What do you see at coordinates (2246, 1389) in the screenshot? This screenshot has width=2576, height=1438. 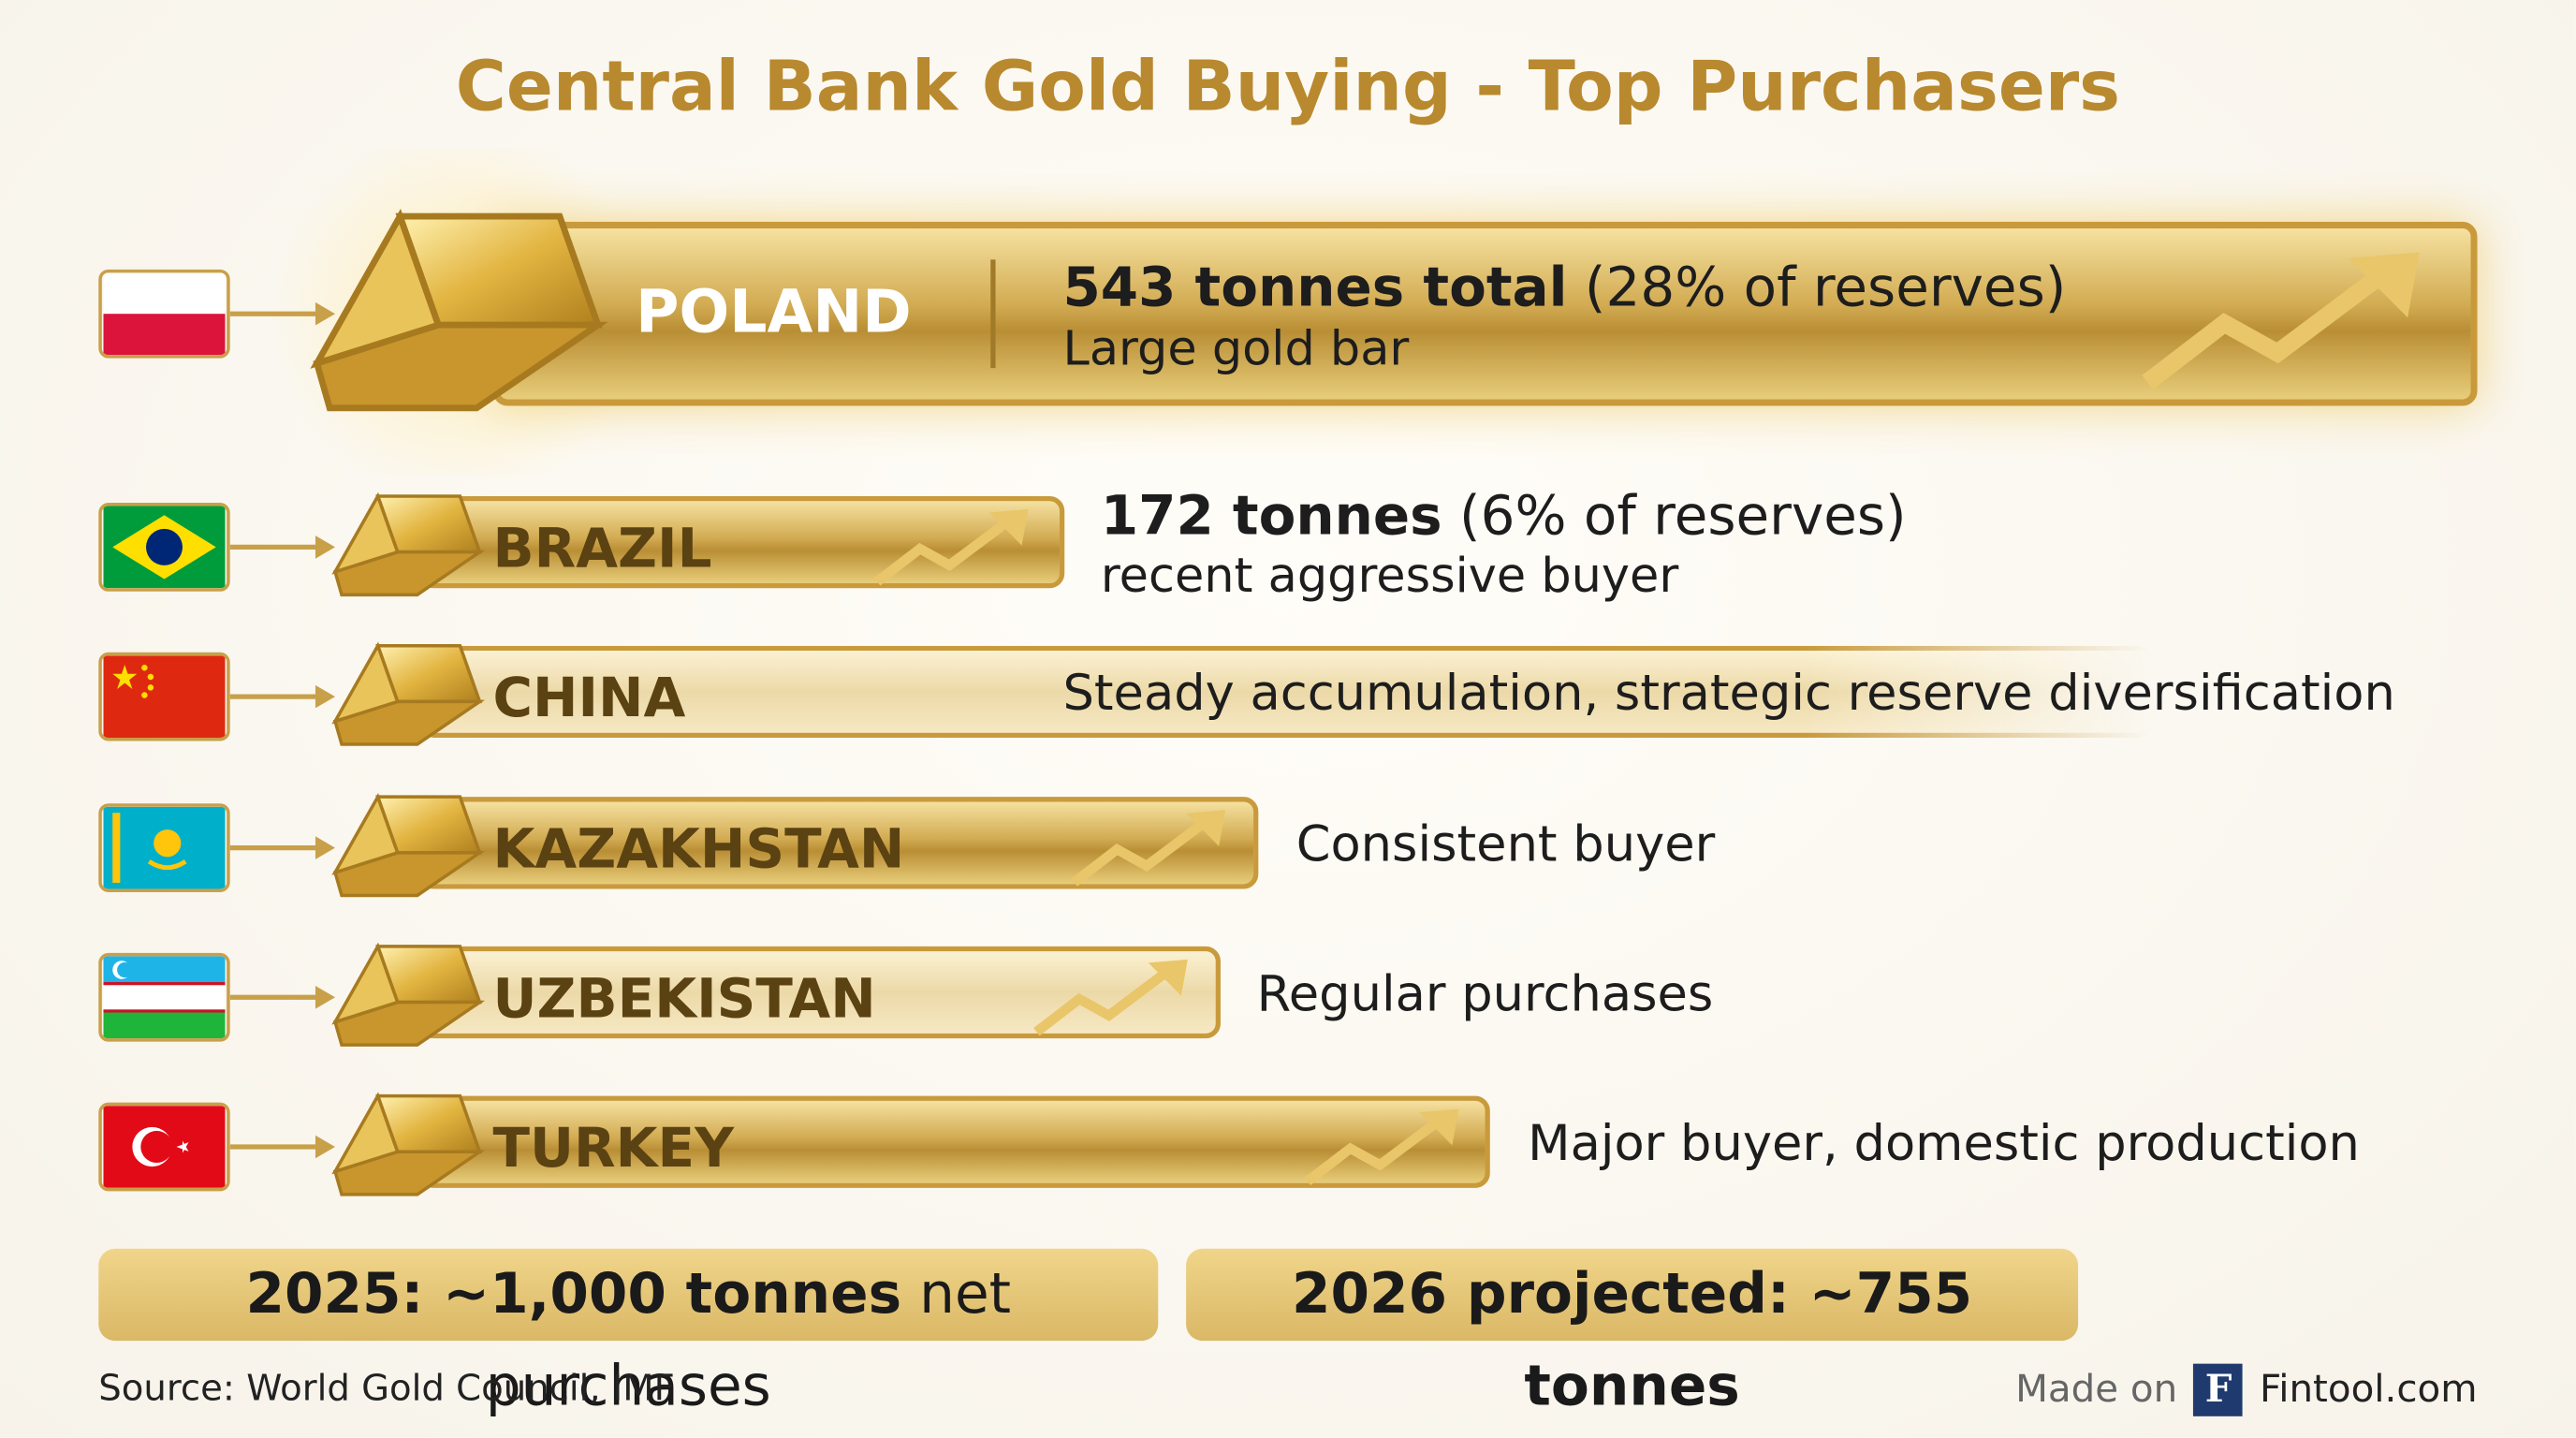 I see `brand: Made on F Fintool.com` at bounding box center [2246, 1389].